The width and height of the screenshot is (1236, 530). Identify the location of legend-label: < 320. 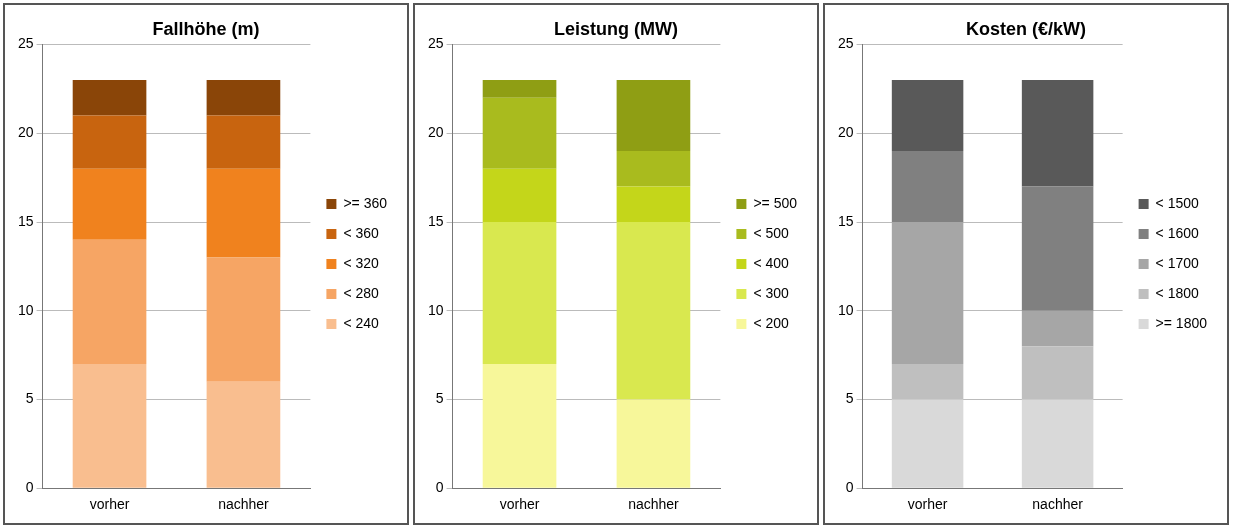
(361, 262).